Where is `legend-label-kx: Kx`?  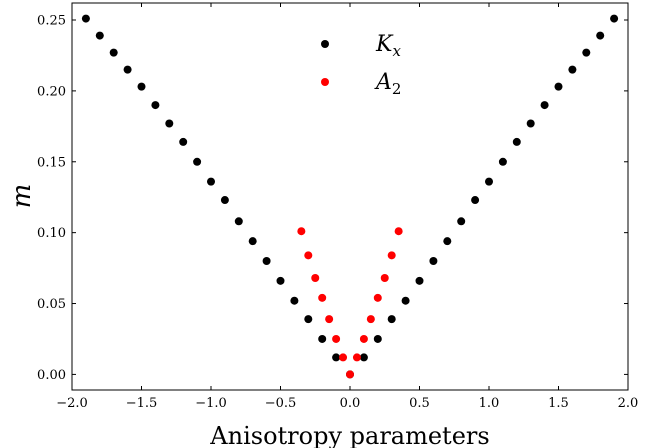 legend-label-kx: Kx is located at coordinates (388, 46).